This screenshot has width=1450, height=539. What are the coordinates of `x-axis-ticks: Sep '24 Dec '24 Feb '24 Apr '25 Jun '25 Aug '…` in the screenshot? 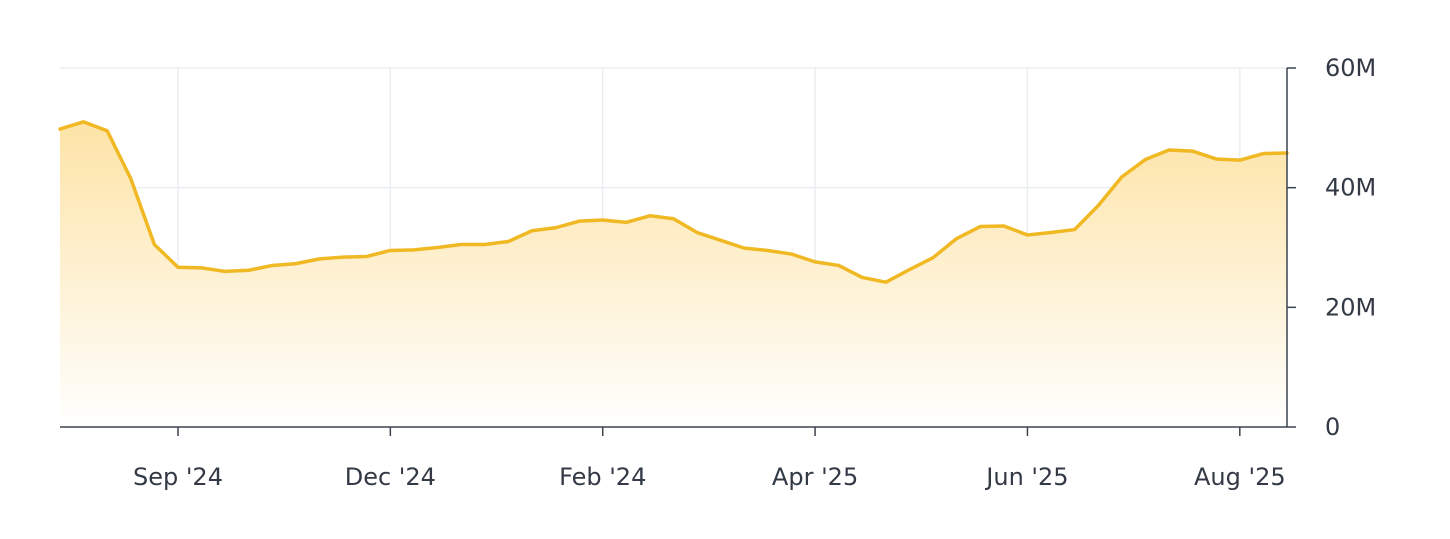 It's located at (709, 459).